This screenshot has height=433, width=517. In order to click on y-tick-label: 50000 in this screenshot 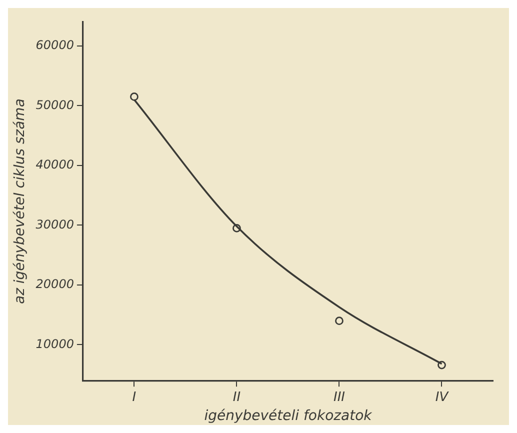, I will do `click(55, 105)`.